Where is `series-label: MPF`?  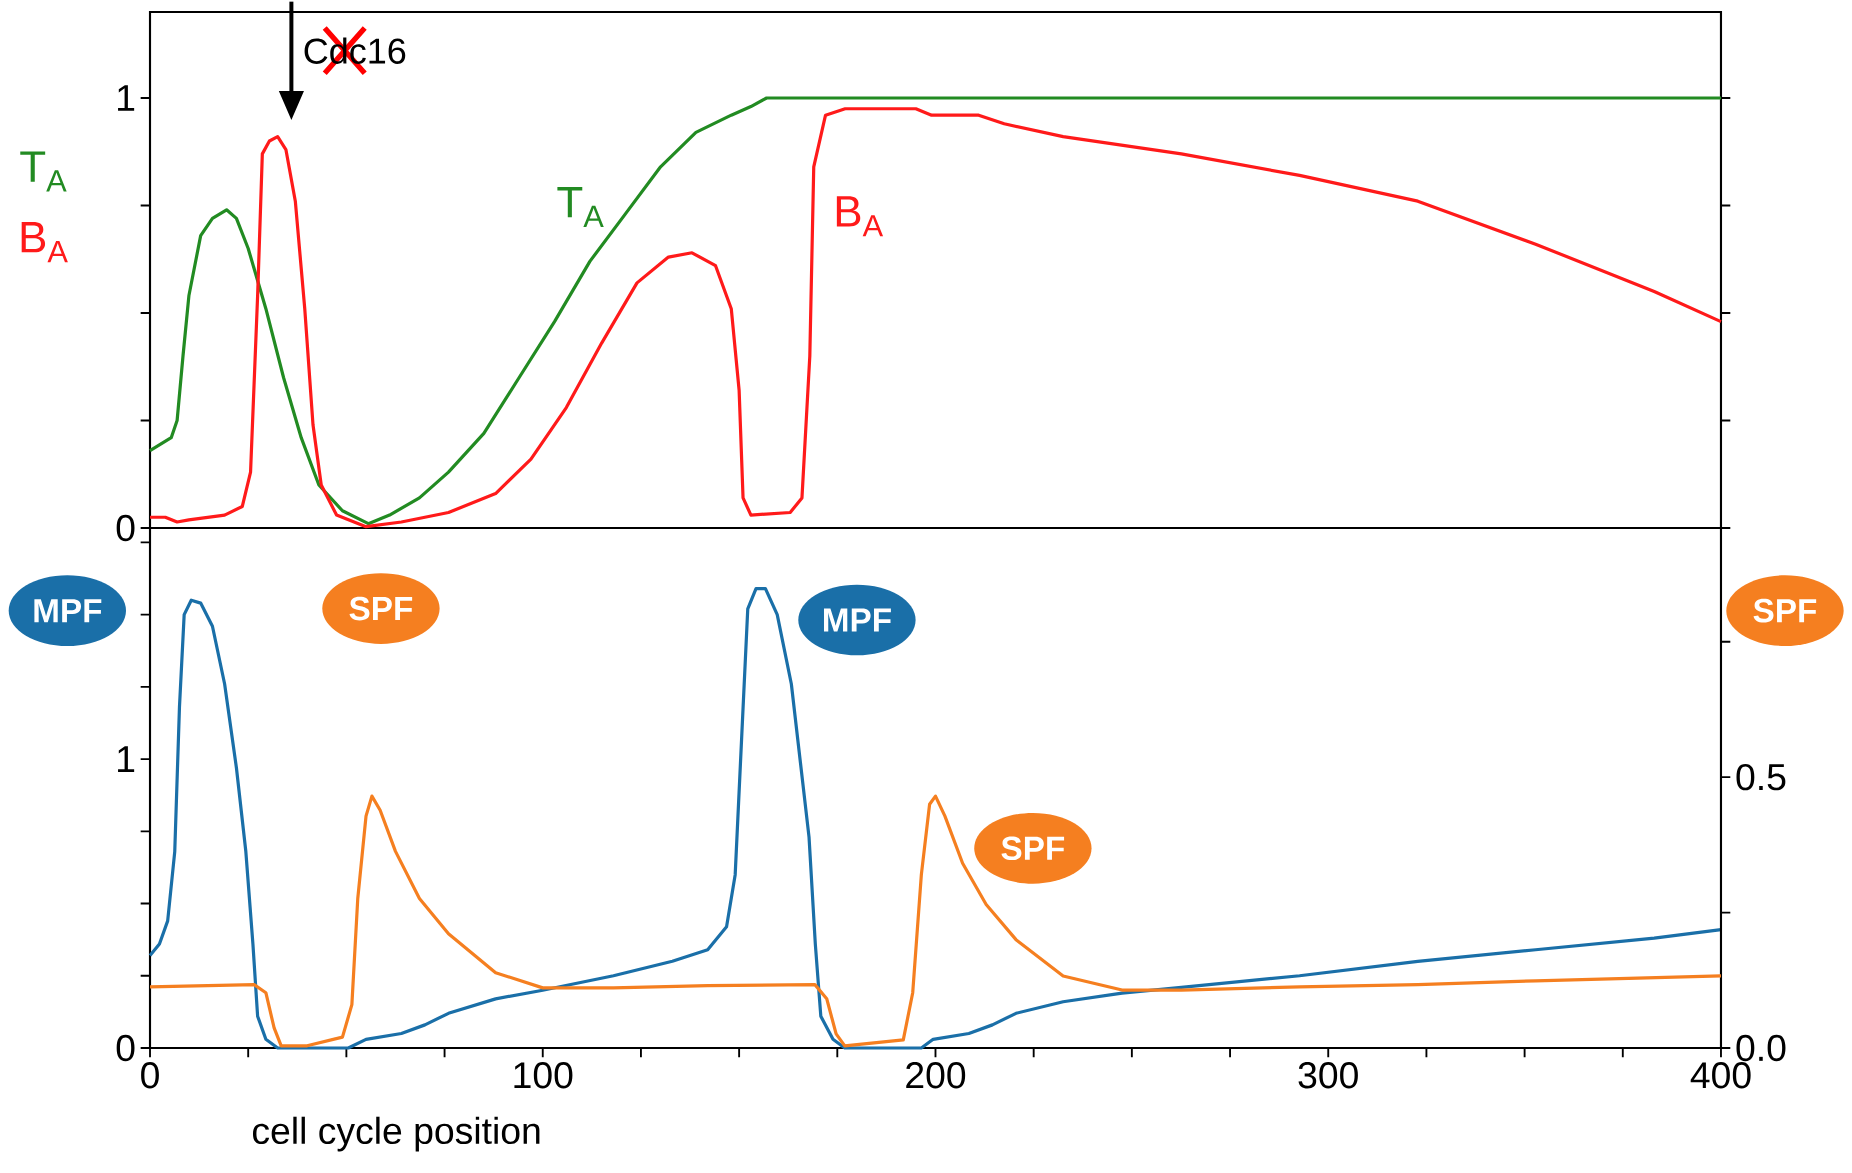 series-label: MPF is located at coordinates (857, 620).